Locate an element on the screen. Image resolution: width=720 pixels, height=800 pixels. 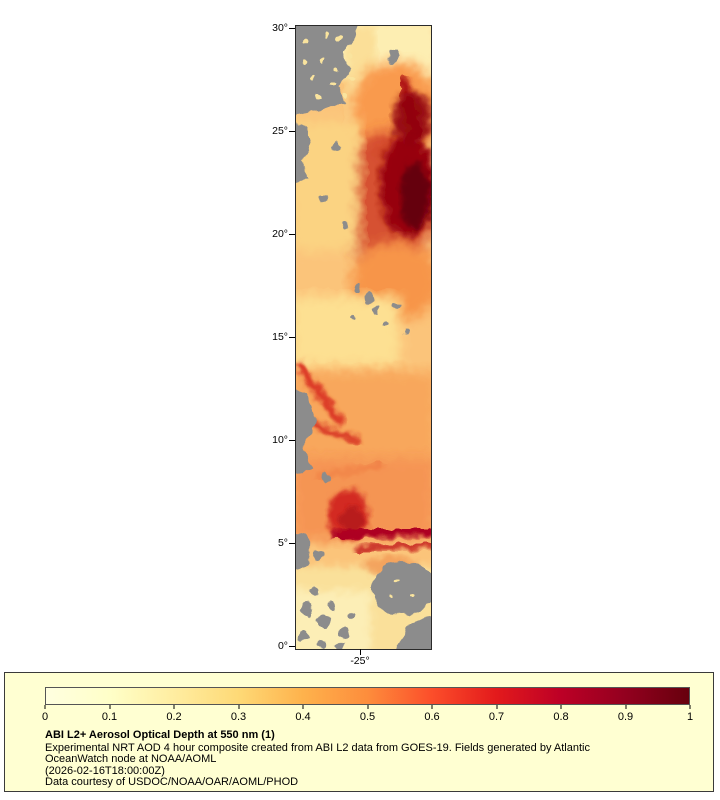
colorbar-tick-labels: 0 0.1 0.2 0.3 0.4 0.5 0.6 0.7 0.8 0.9 1 is located at coordinates (367, 717).